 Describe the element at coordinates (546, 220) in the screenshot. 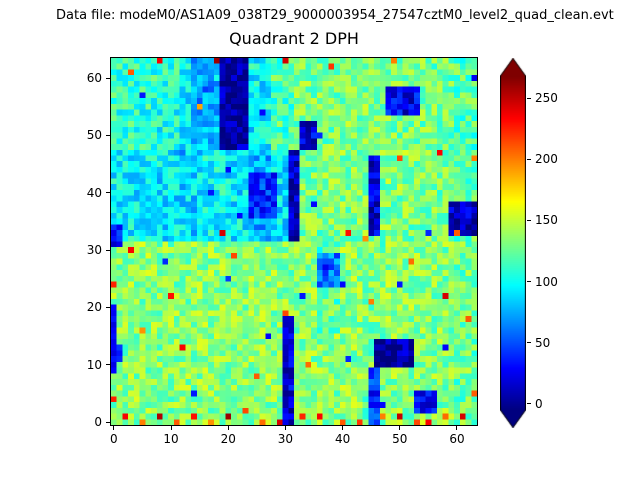

I see `colorbar-tick-label: 150` at that location.